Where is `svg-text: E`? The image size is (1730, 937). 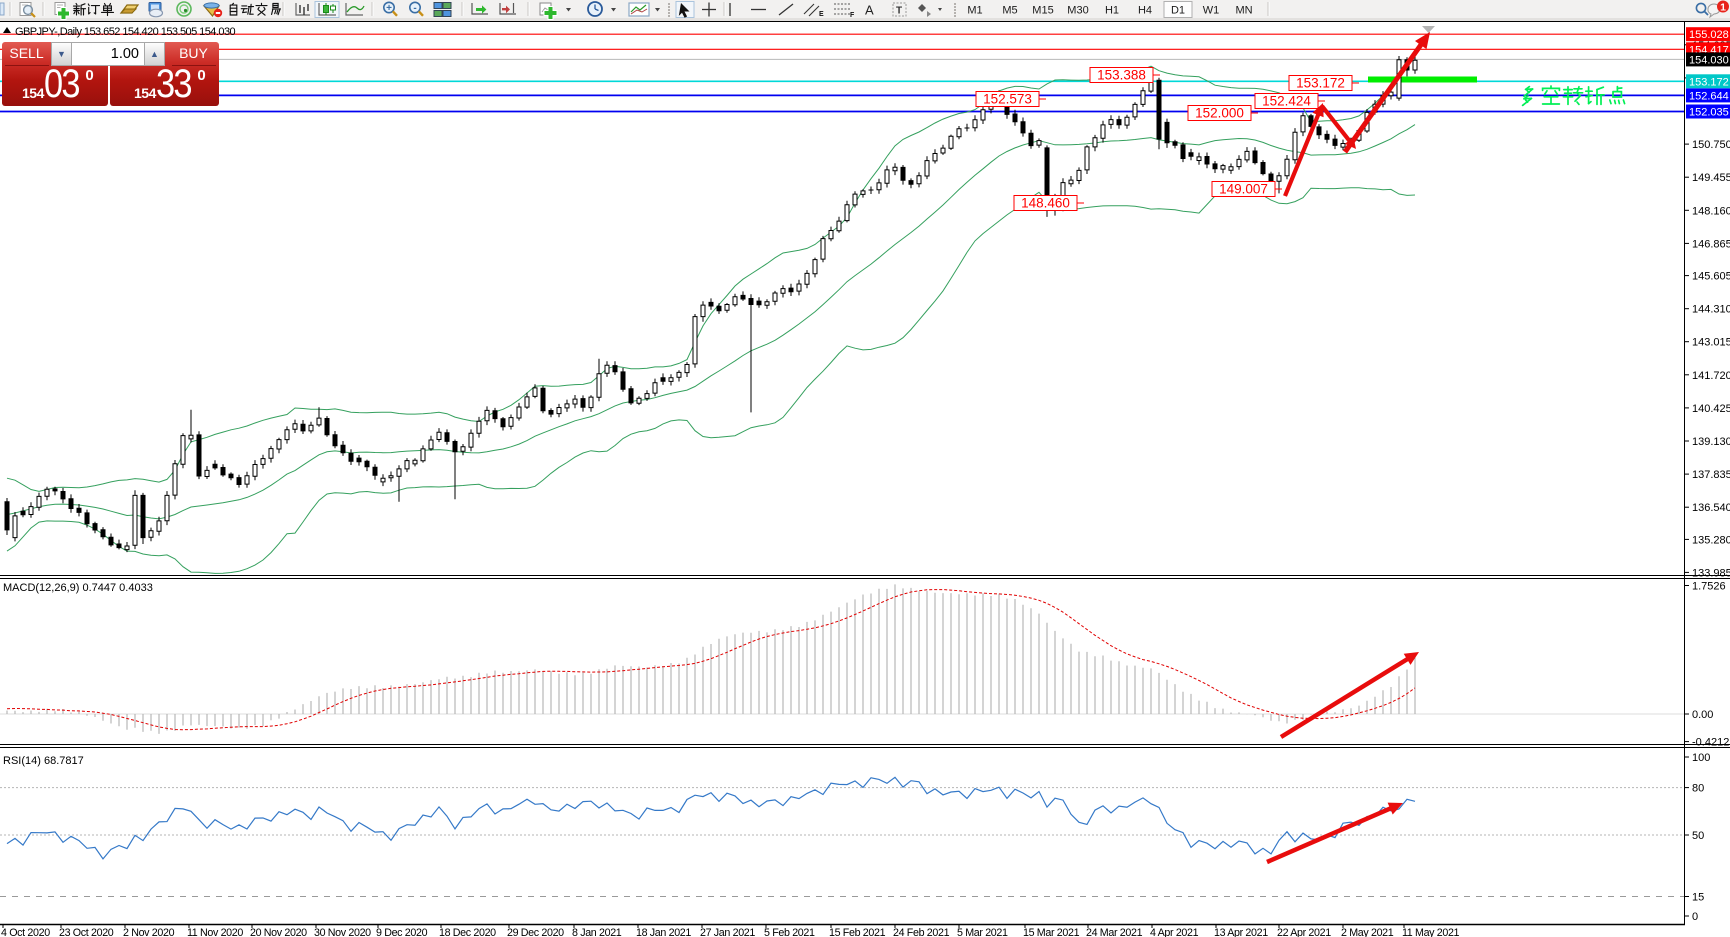
svg-text: E is located at coordinates (821, 14).